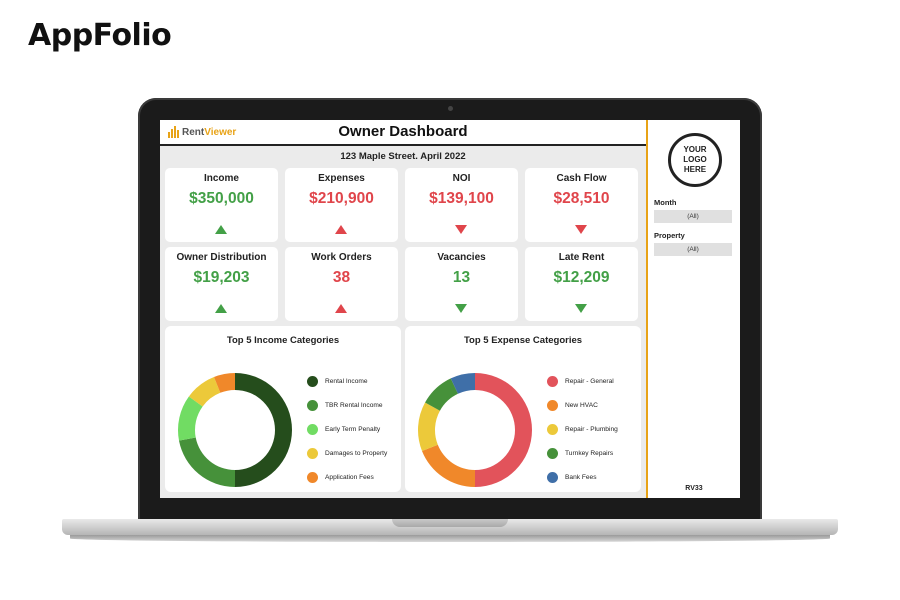  What do you see at coordinates (349, 477) in the screenshot?
I see `legend-label: Application Fees` at bounding box center [349, 477].